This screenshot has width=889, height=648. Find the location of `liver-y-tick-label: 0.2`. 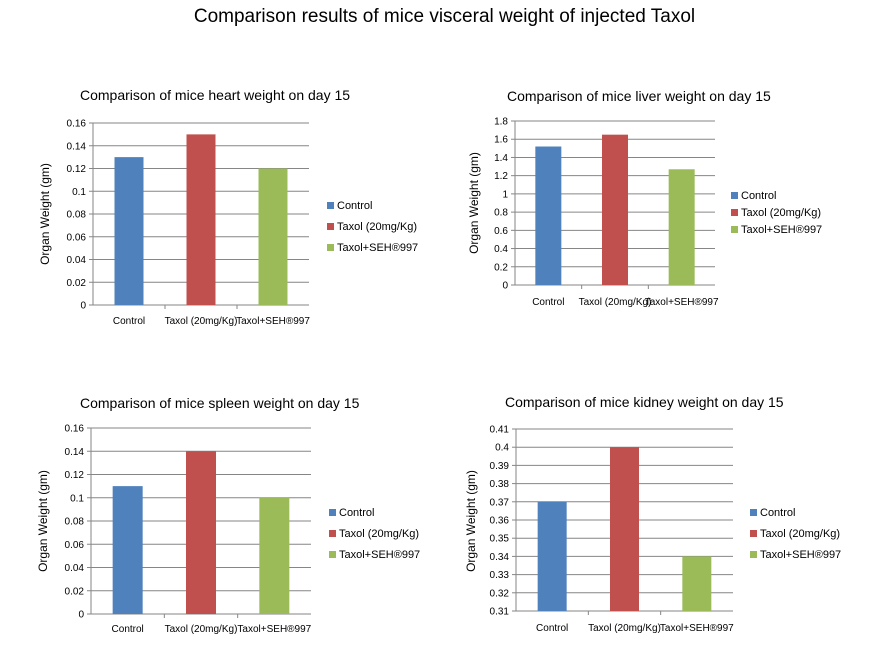

liver-y-tick-label: 0.2 is located at coordinates (501, 267).